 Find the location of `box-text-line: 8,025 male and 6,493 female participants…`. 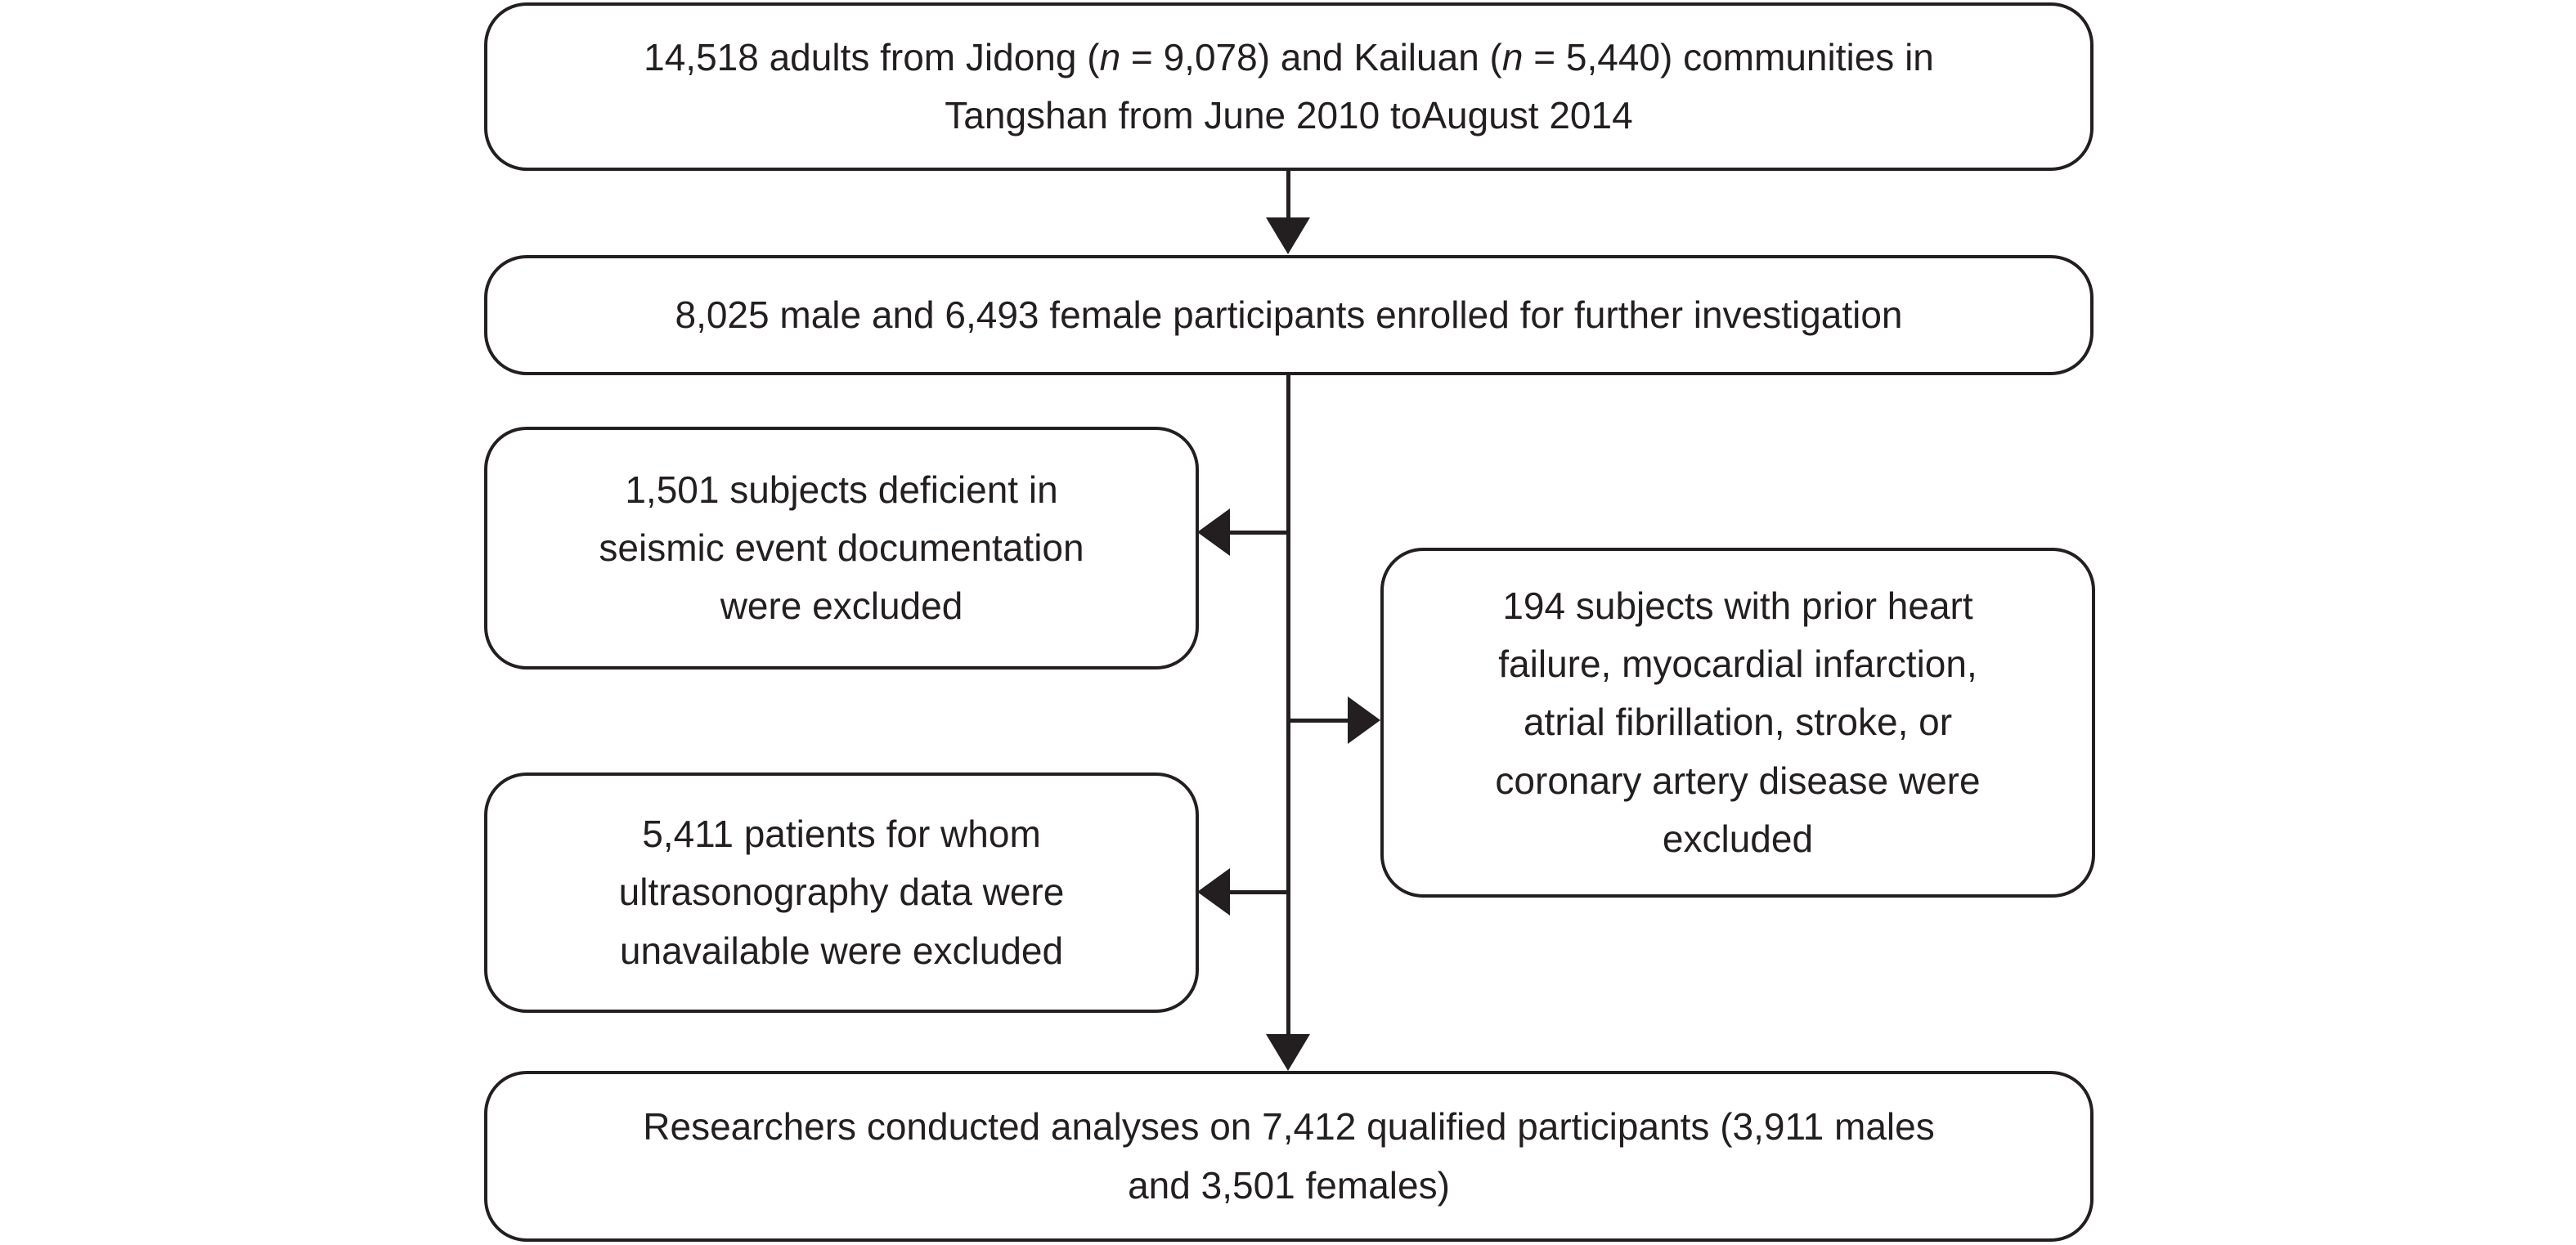

box-text-line: 8,025 male and 6,493 female participants… is located at coordinates (1289, 314).